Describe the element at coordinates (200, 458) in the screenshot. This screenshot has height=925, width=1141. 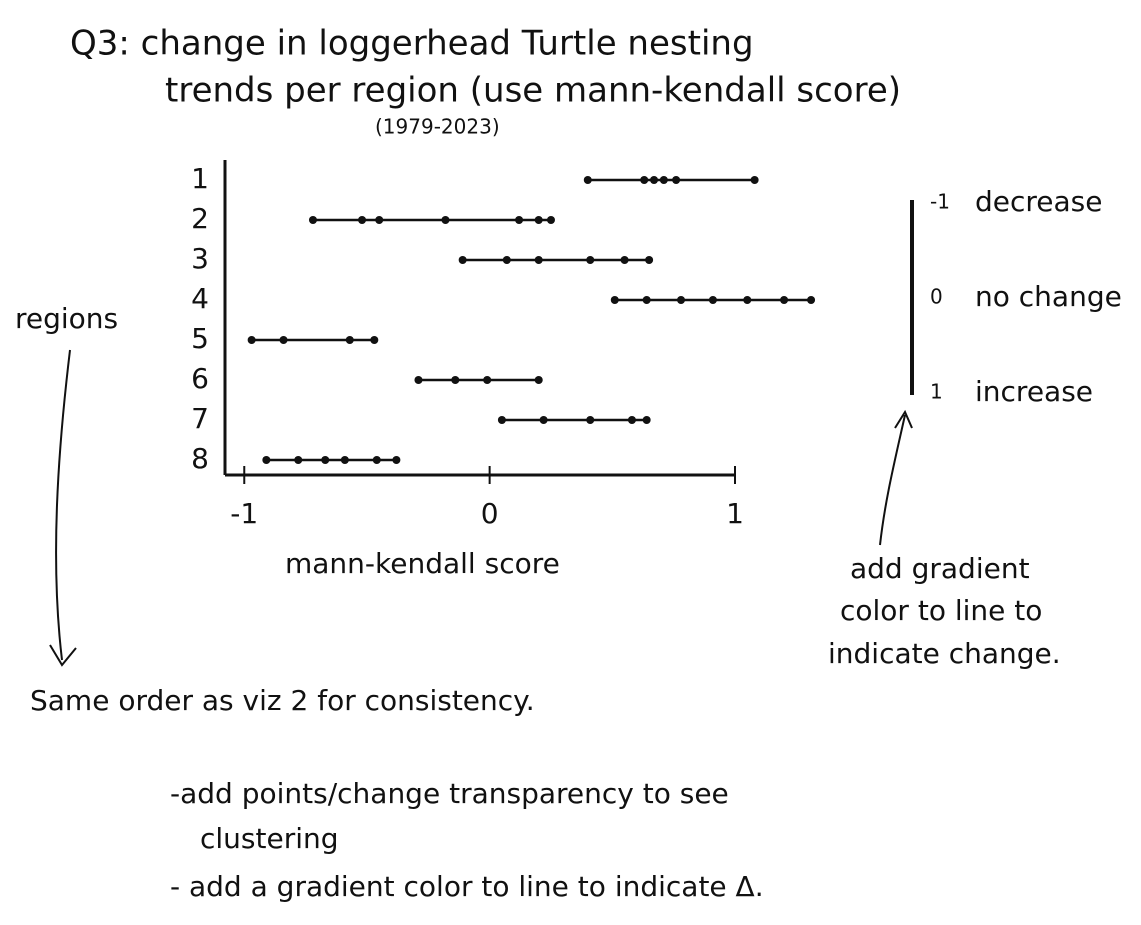
I see `y-tick-label: 8` at that location.